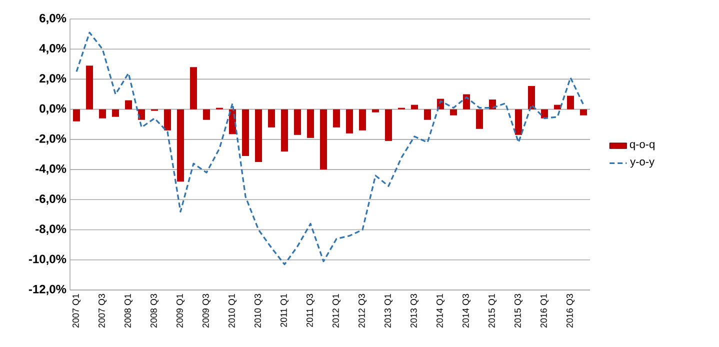 The height and width of the screenshot is (347, 719). What do you see at coordinates (102, 311) in the screenshot?
I see `x-tick-label: 2007 Q3` at bounding box center [102, 311].